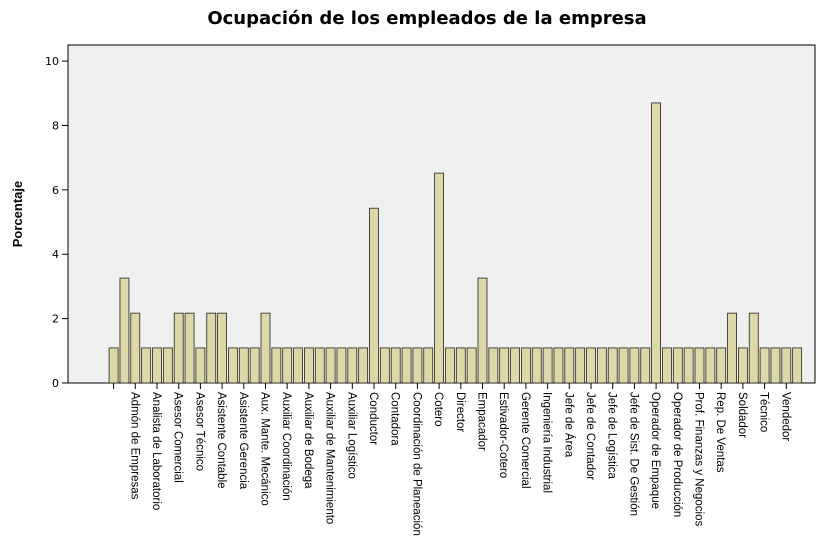 The image size is (833, 546). I want to click on y-tick-label: 4, so click(55, 254).